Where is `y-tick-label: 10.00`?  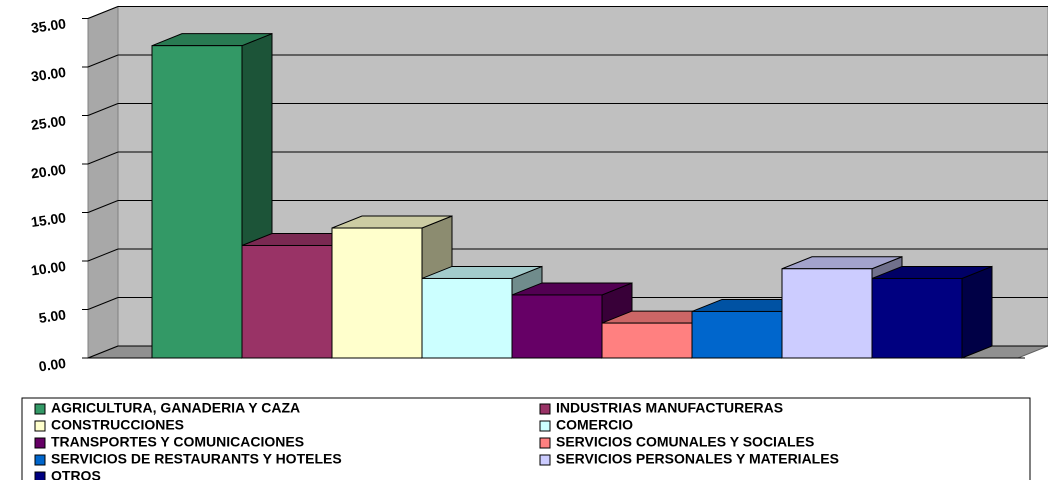 y-tick-label: 10.00 is located at coordinates (48, 268).